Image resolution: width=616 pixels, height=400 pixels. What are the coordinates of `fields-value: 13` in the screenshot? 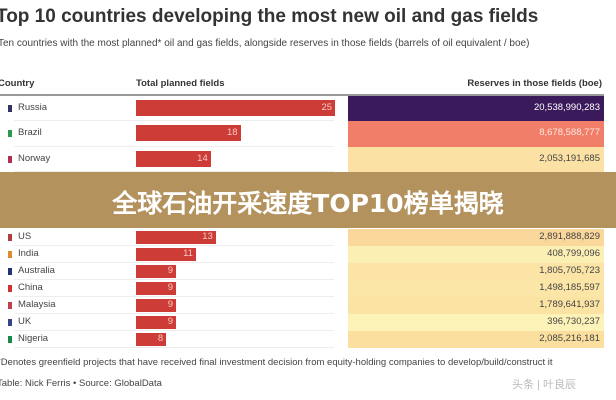 It's located at (207, 236).